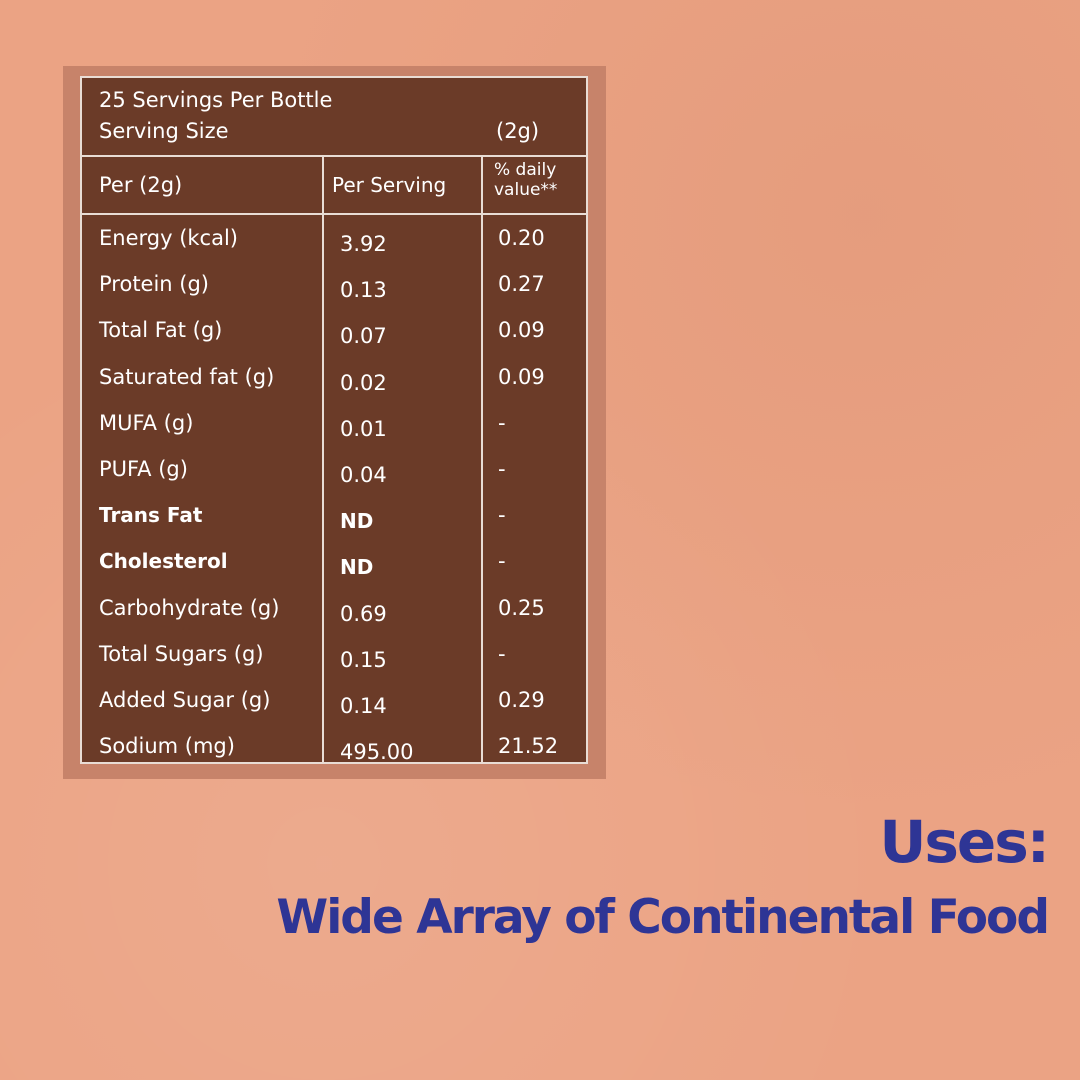  What do you see at coordinates (521, 284) in the screenshot?
I see `row-dv: 0.27` at bounding box center [521, 284].